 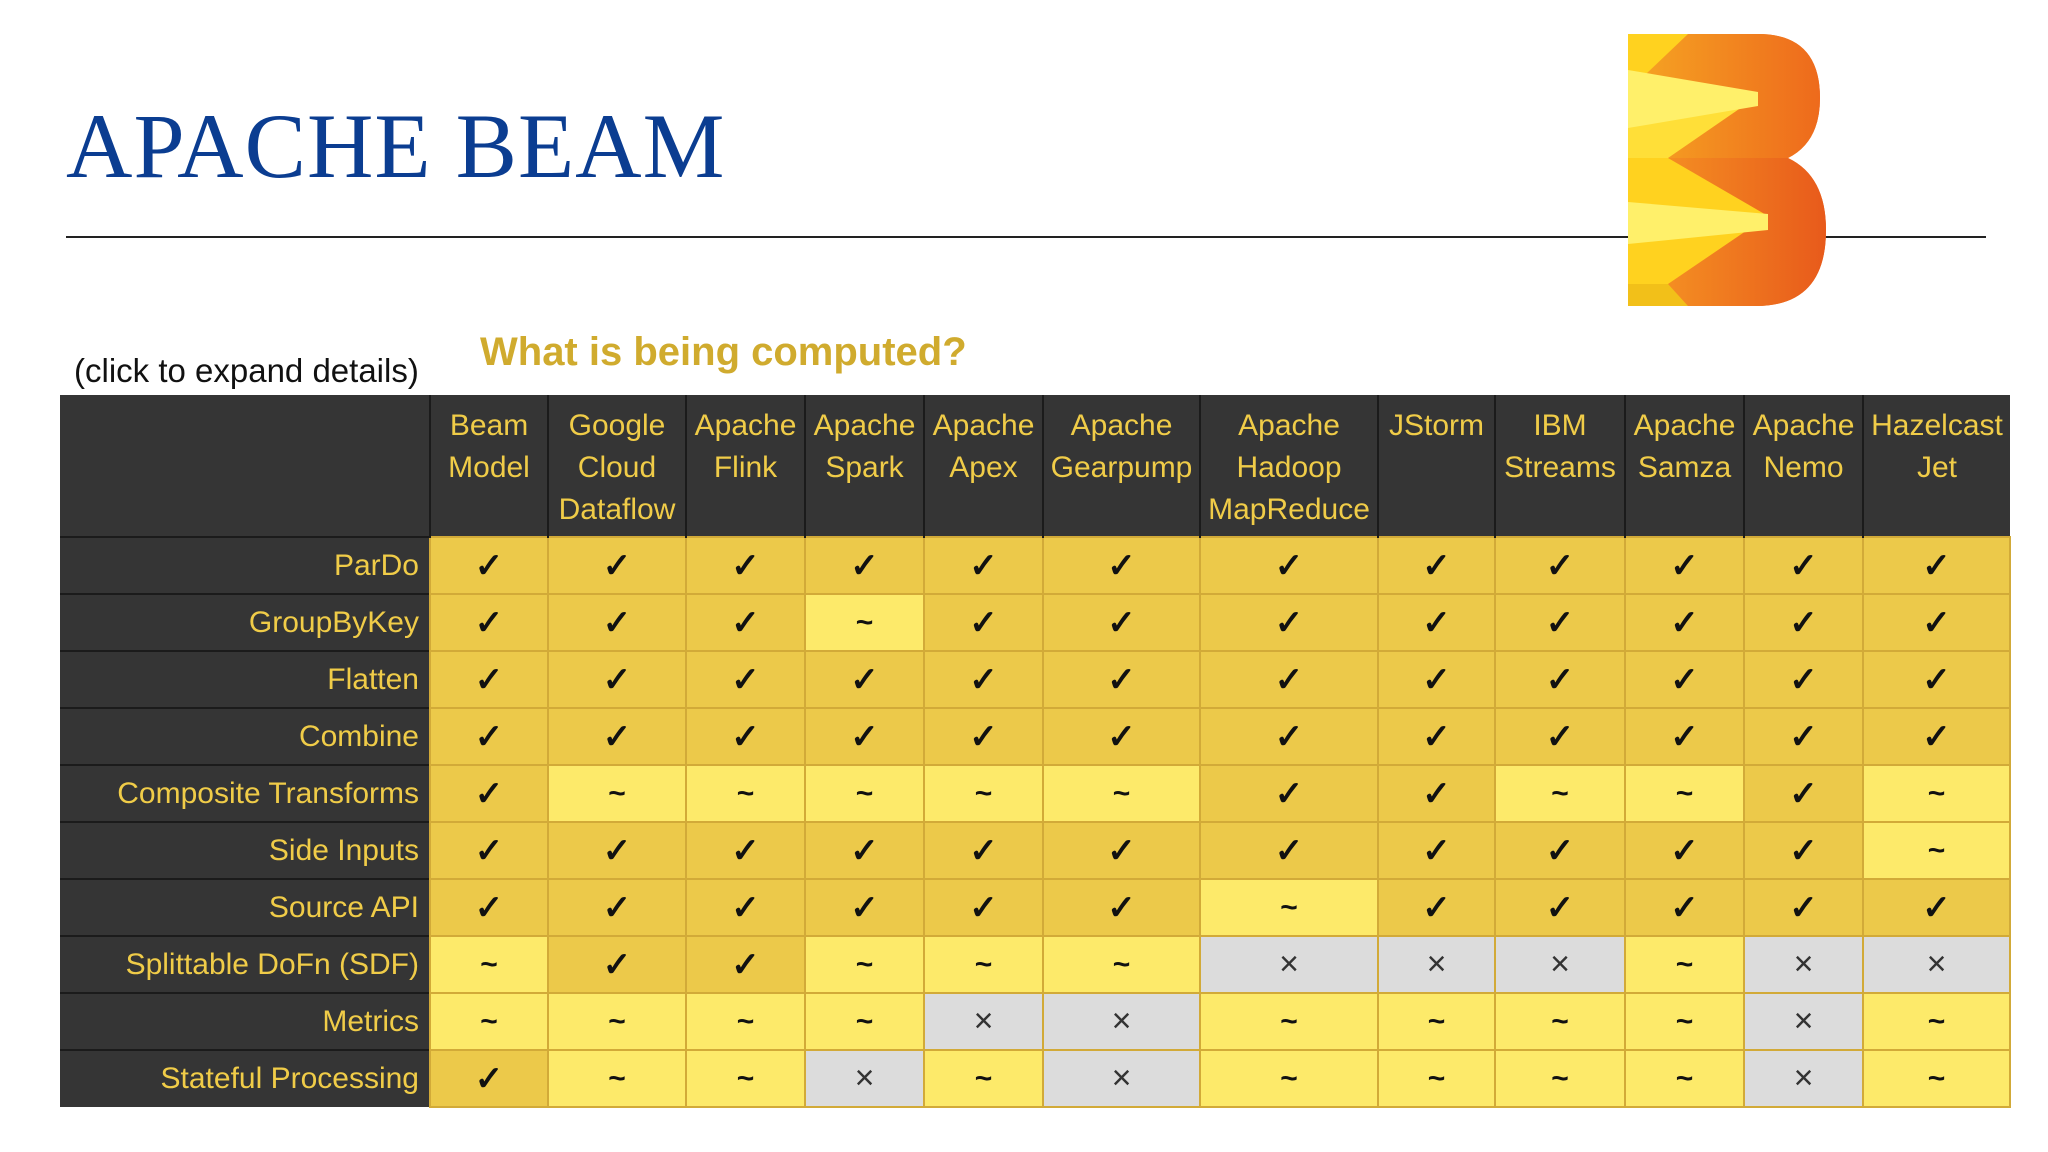 What do you see at coordinates (983, 466) in the screenshot?
I see `runner-header: Apache Apex` at bounding box center [983, 466].